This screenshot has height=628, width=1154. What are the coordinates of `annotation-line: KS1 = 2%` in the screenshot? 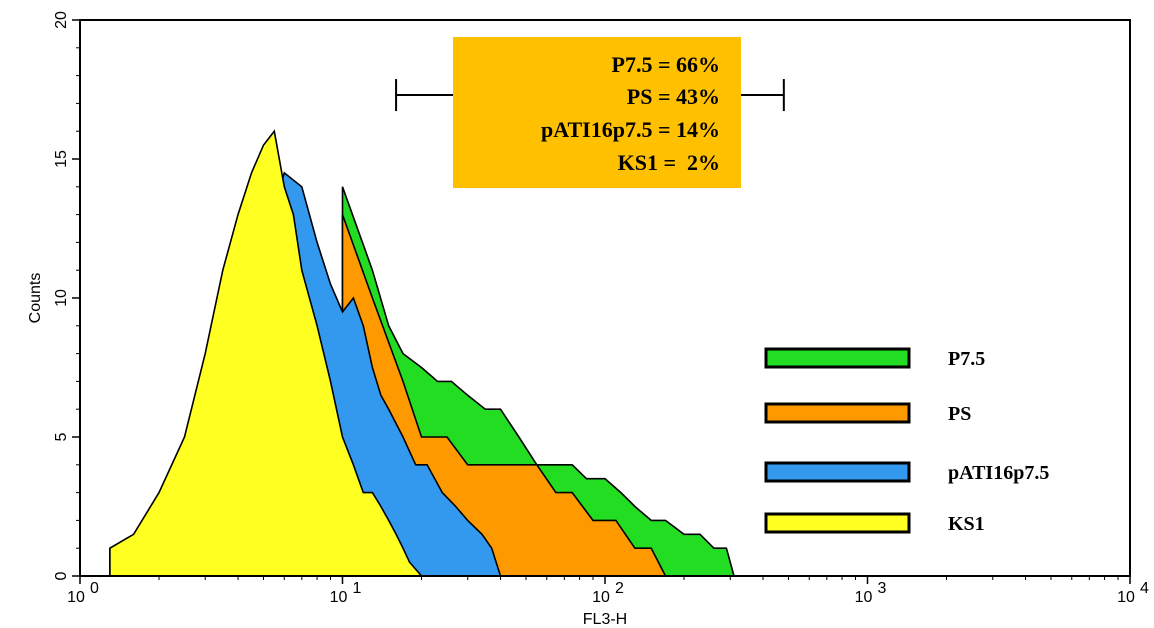 It's located at (669, 162).